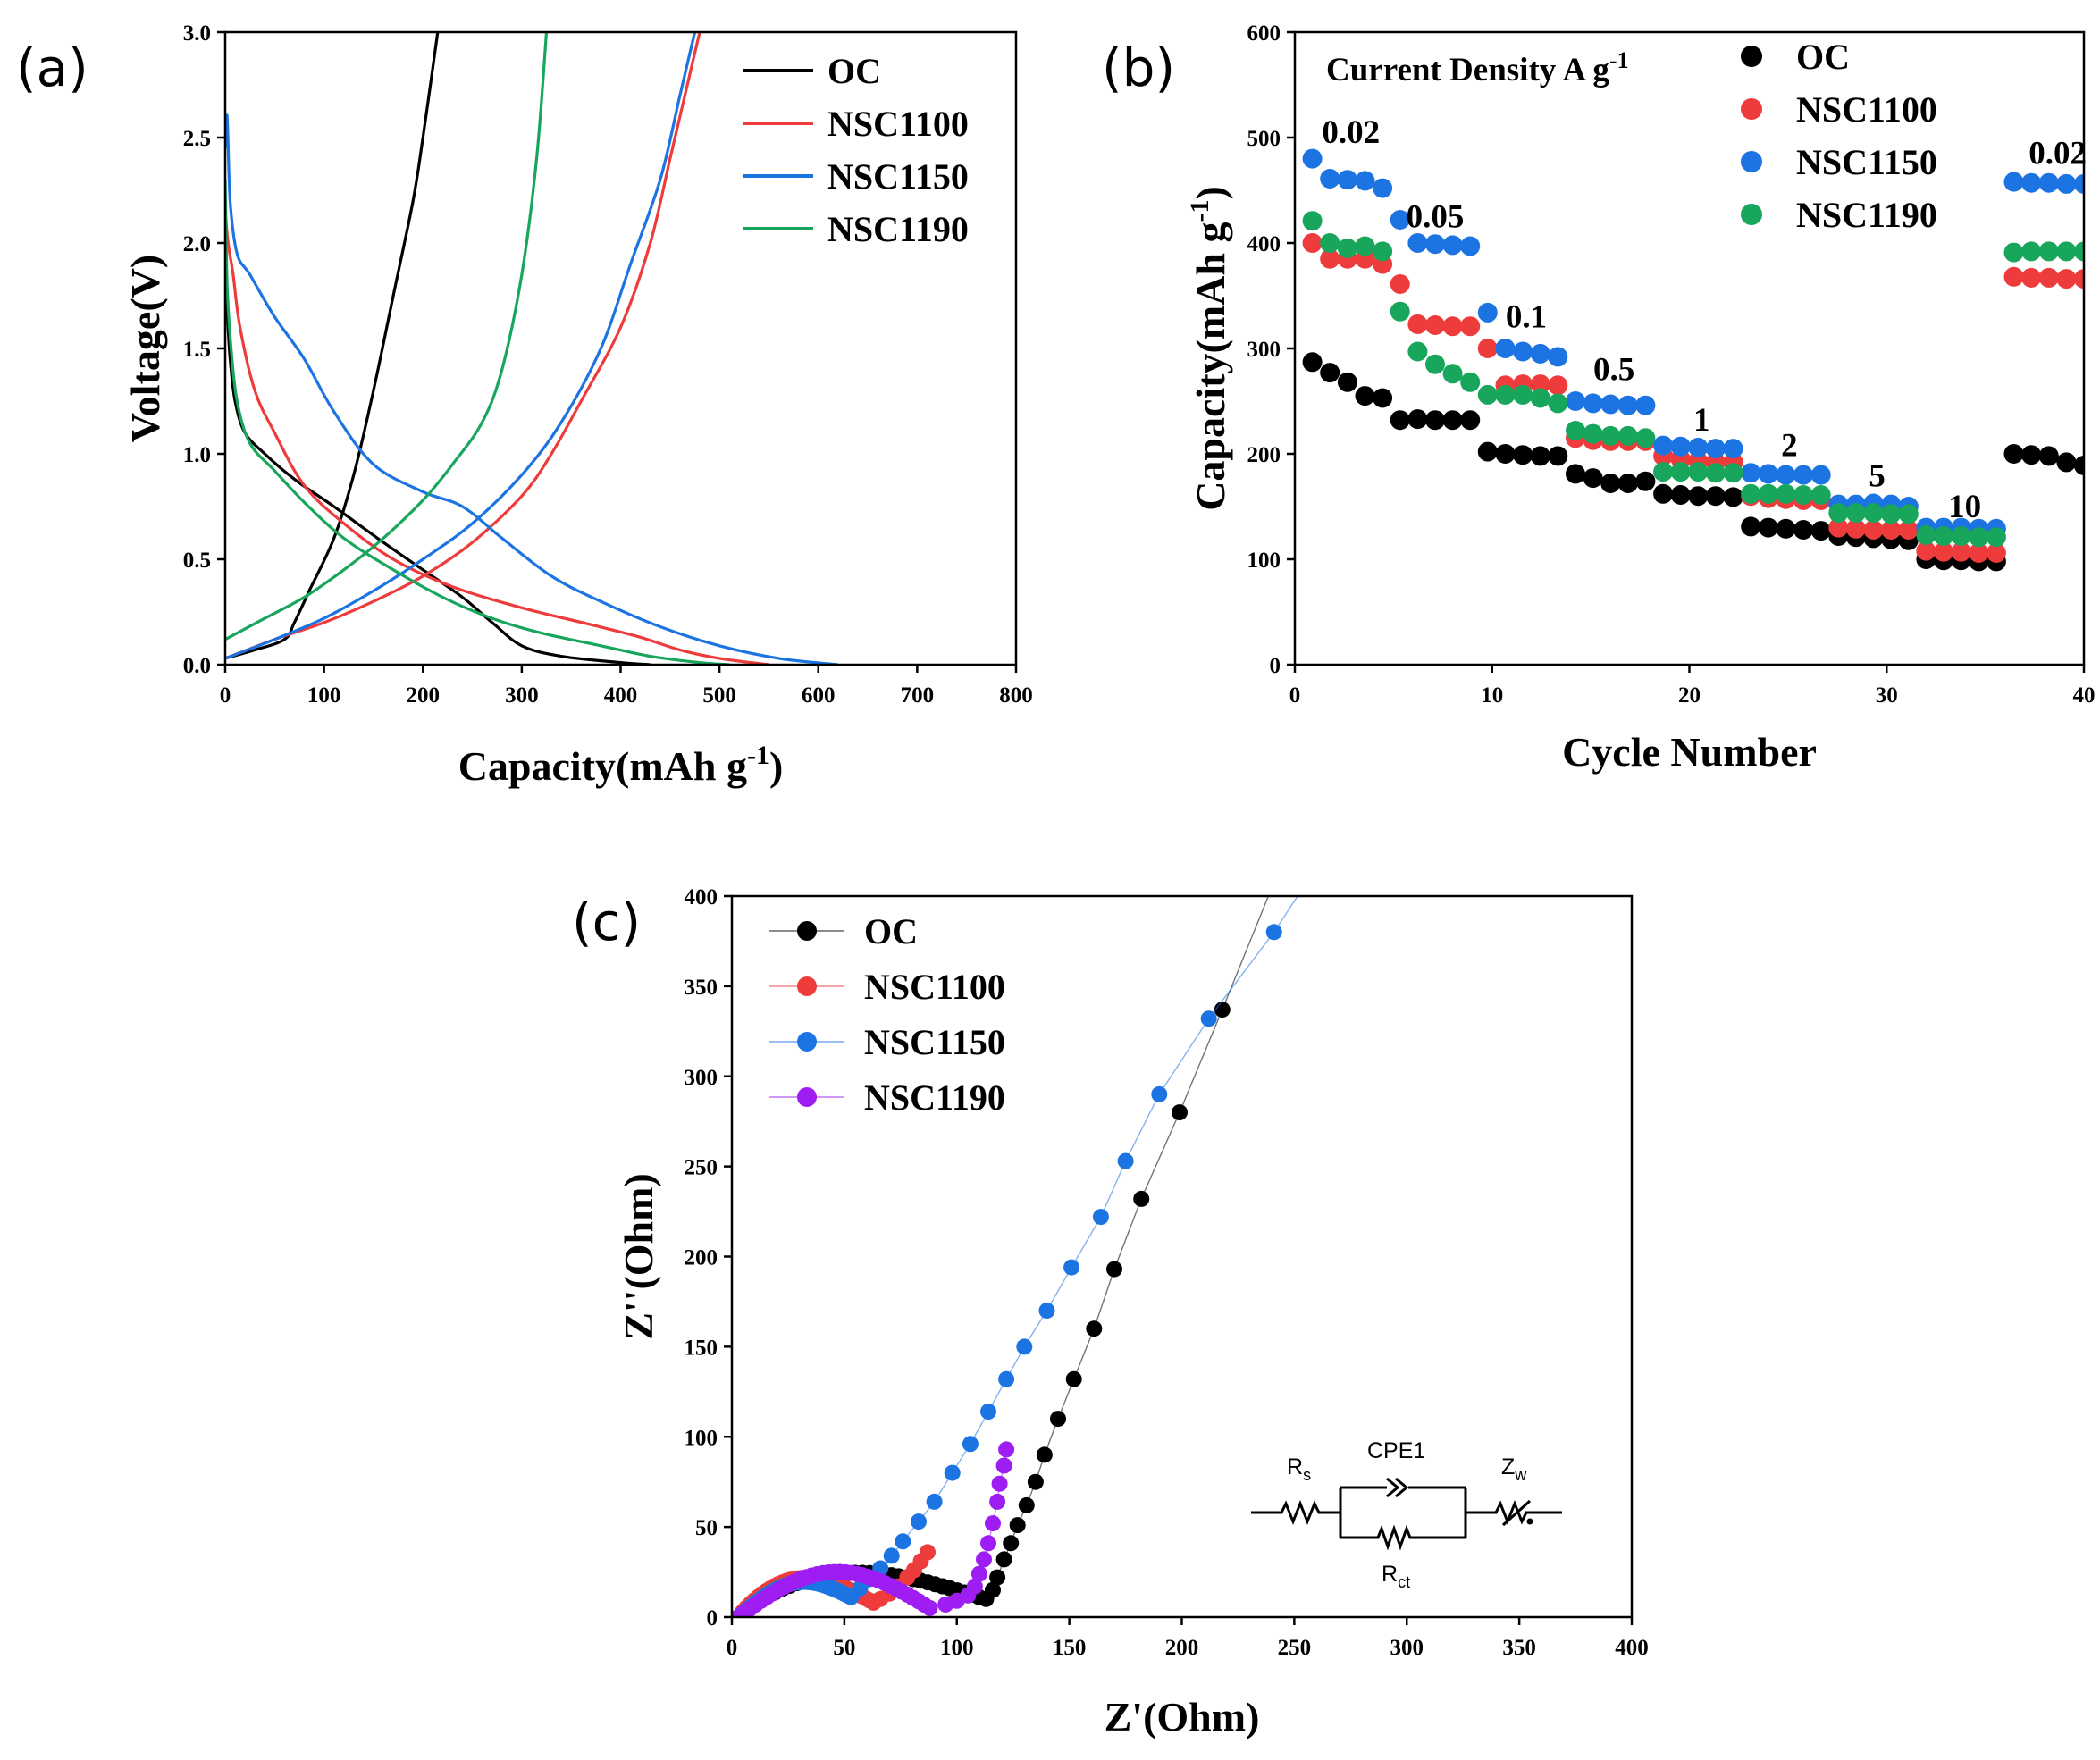  I want to click on rate-label-3: 0.5, so click(1613, 369).